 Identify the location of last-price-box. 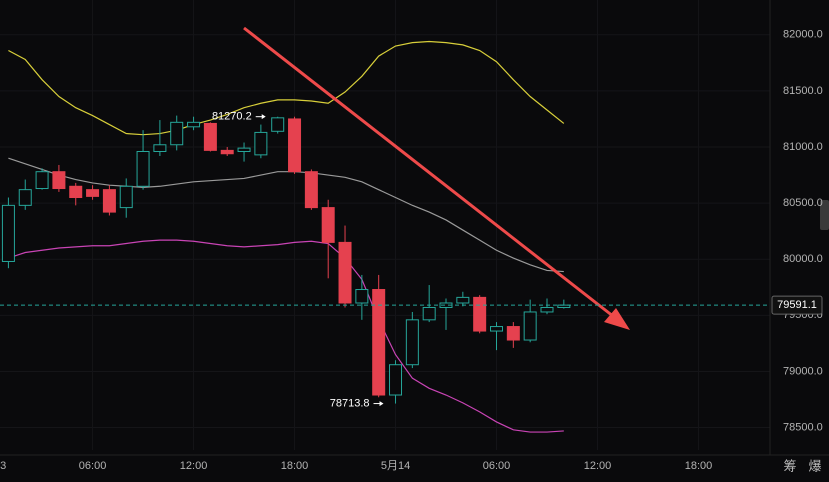
(797, 305).